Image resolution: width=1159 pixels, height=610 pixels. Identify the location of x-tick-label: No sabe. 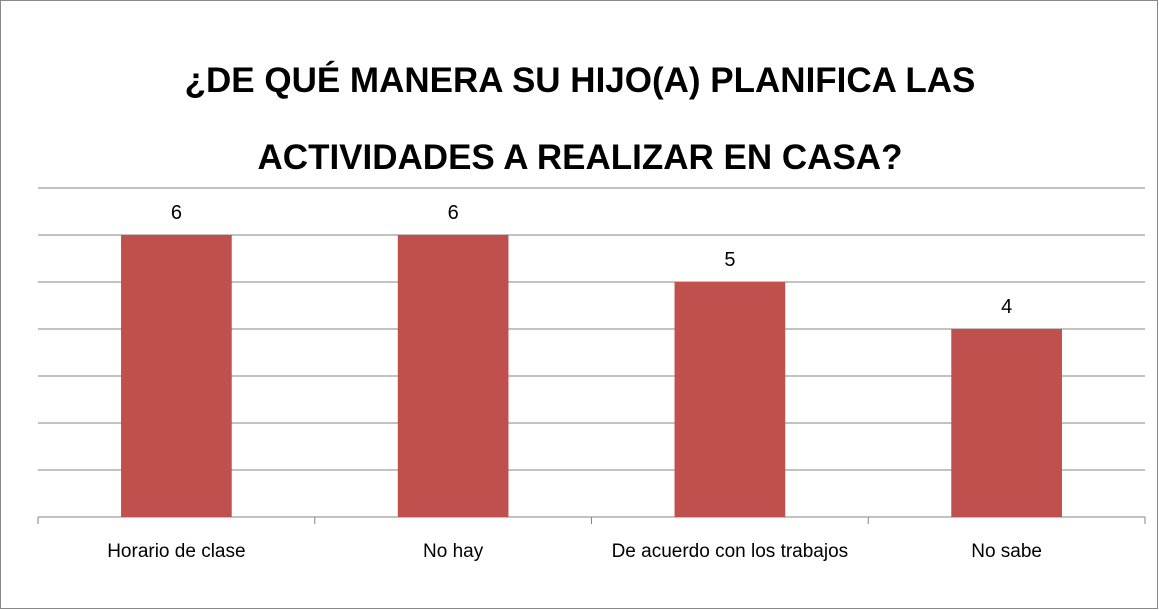
(1007, 551).